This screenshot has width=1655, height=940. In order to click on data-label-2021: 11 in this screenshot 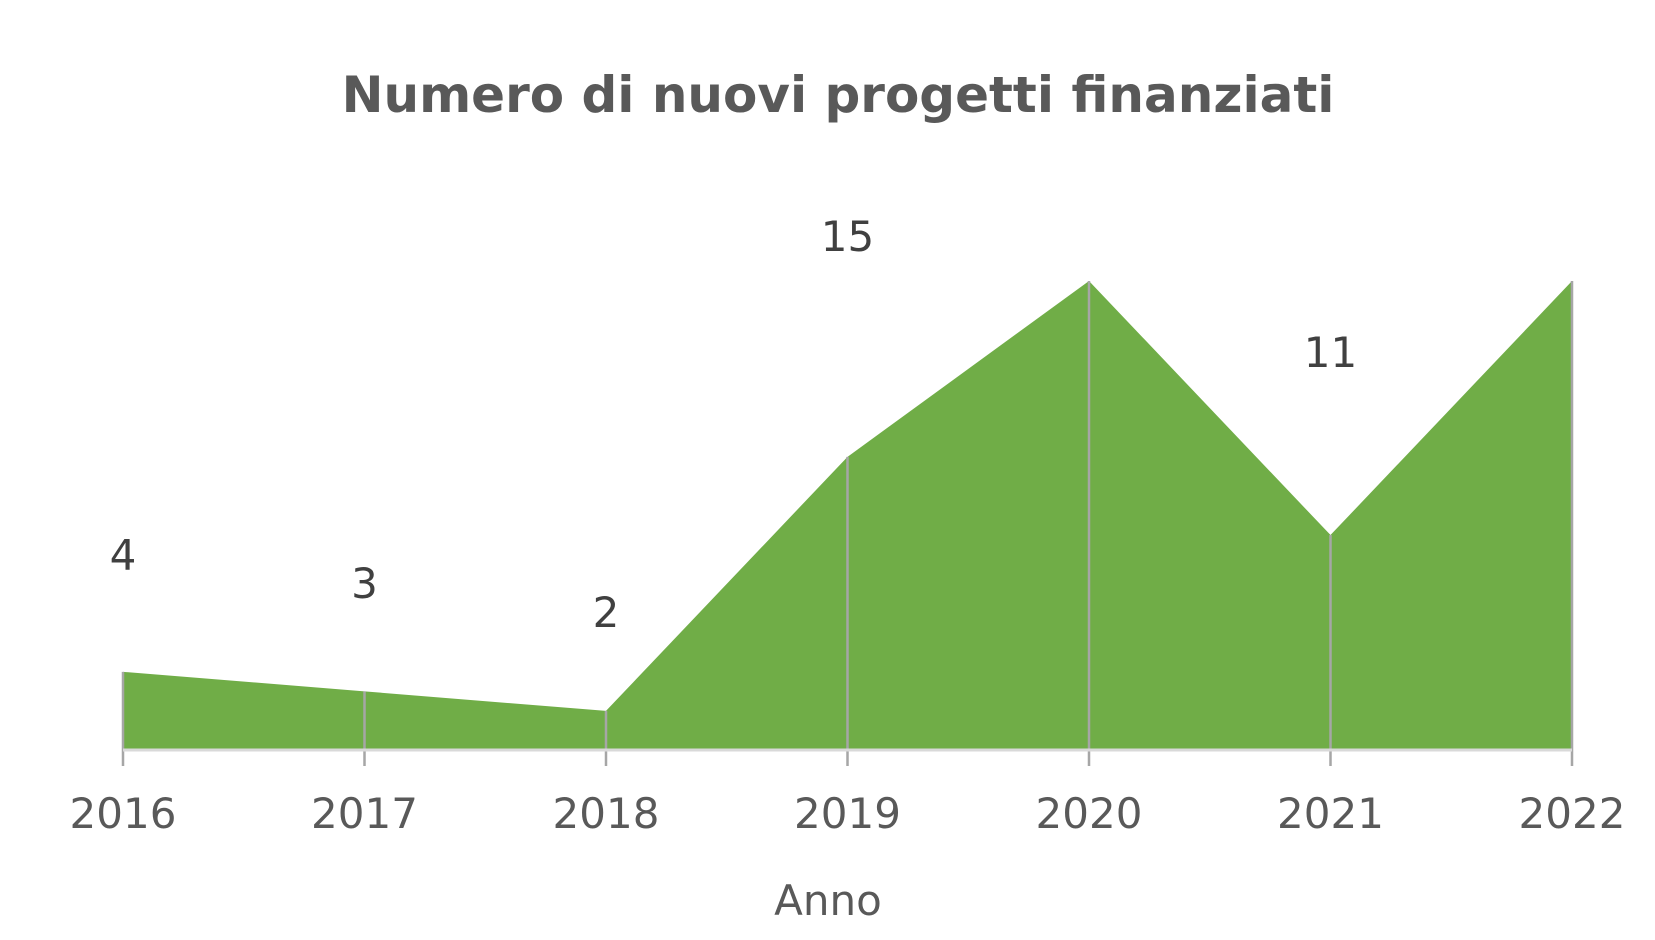, I will do `click(1330, 352)`.